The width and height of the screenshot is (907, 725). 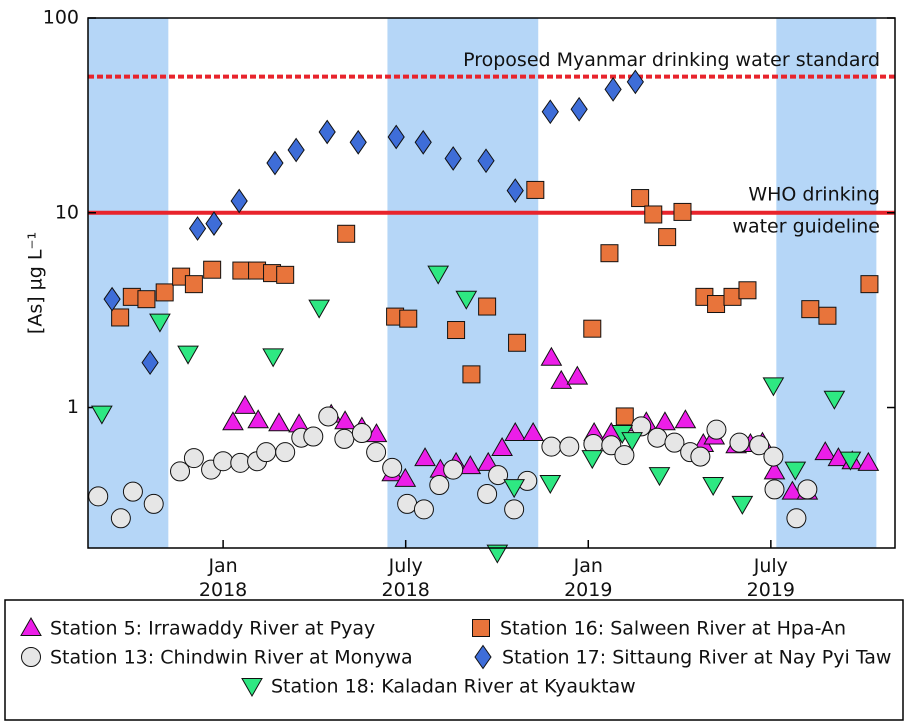 What do you see at coordinates (453, 687) in the screenshot?
I see `legend-label: Station 18: Kaladan River at Kyauktaw` at bounding box center [453, 687].